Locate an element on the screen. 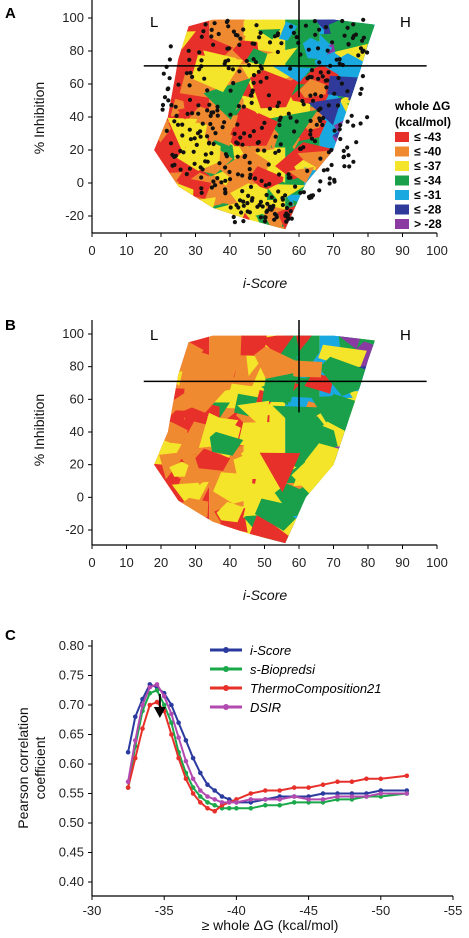 This screenshot has height=938, width=469. panel-c-xtick-label: -30 is located at coordinates (92, 910).